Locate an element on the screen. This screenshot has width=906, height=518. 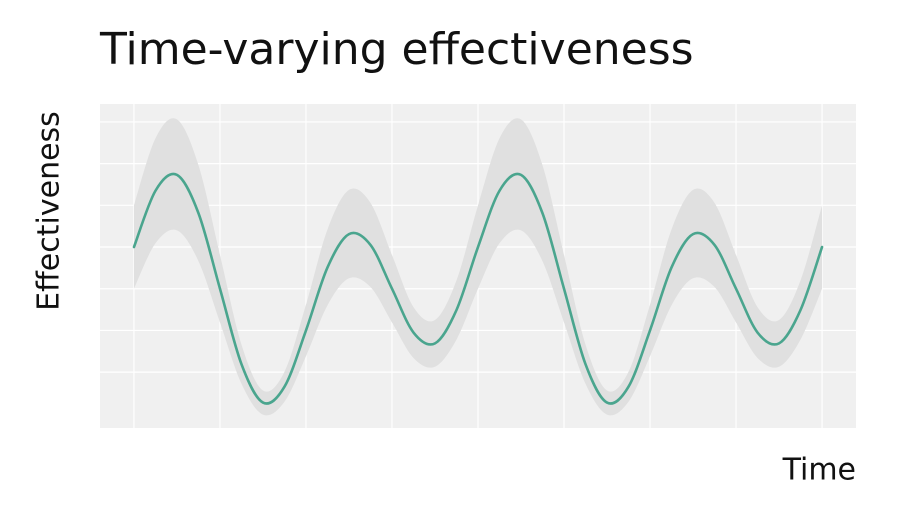
x-axis-label: Time is located at coordinates (819, 470).